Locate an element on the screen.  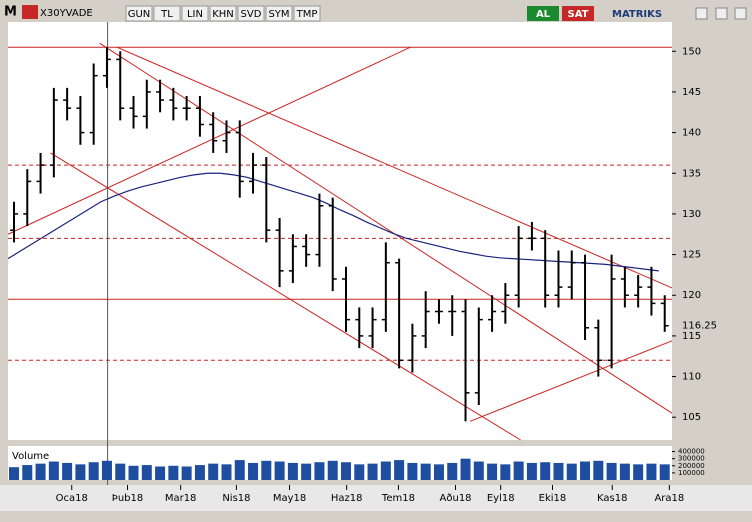
toolbar-button-label: SVD is located at coordinates (251, 14).